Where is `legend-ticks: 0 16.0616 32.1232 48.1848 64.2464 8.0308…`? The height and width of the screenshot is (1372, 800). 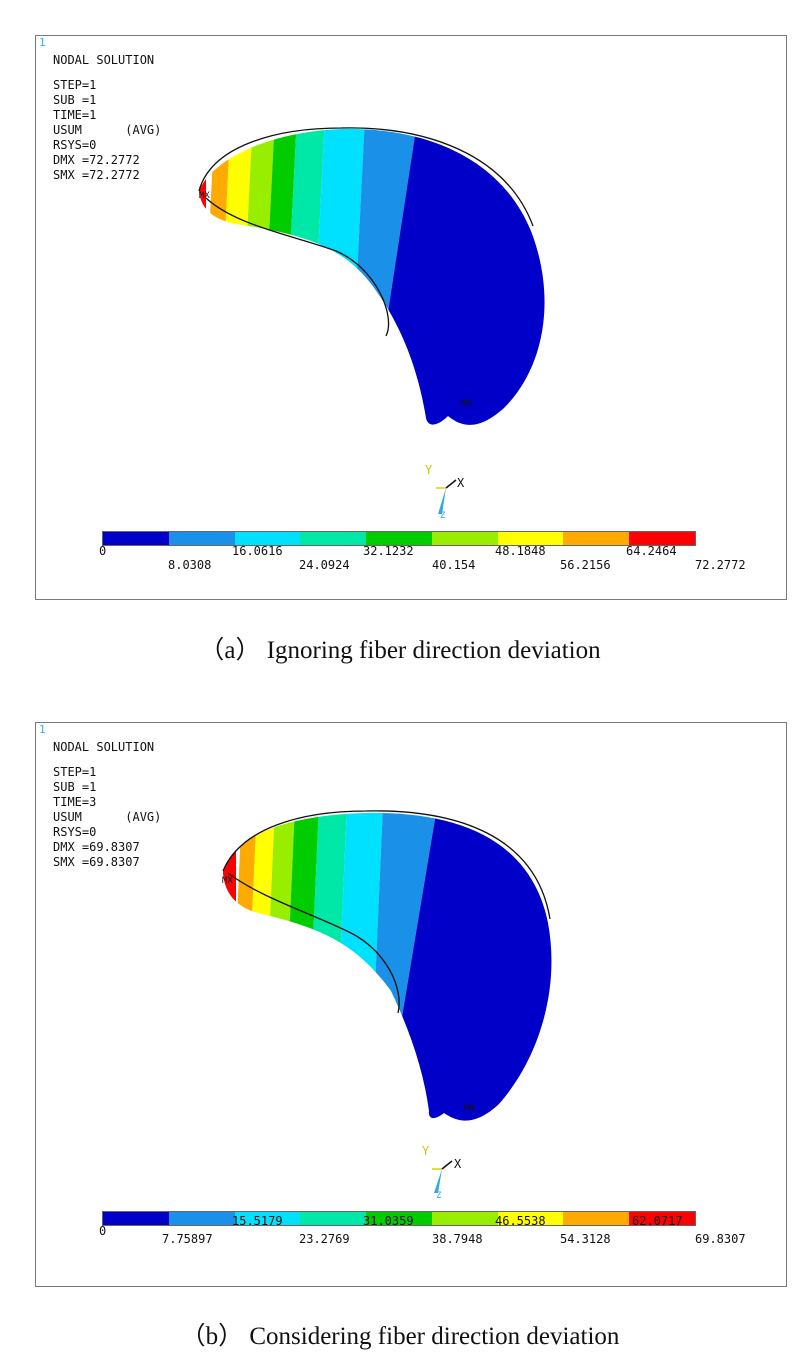
legend-ticks: 0 16.0616 32.1232 48.1848 64.2464 8.0308… is located at coordinates (411, 564).